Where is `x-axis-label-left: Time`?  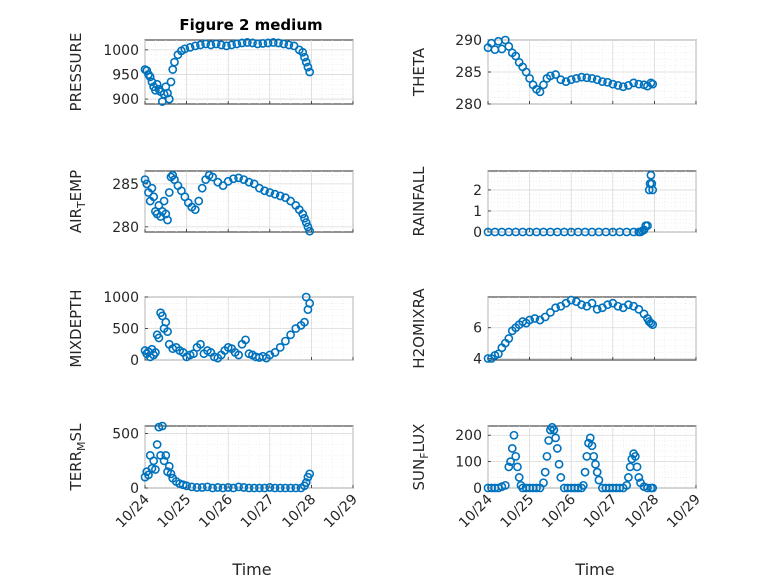
x-axis-label-left: Time is located at coordinates (251, 569).